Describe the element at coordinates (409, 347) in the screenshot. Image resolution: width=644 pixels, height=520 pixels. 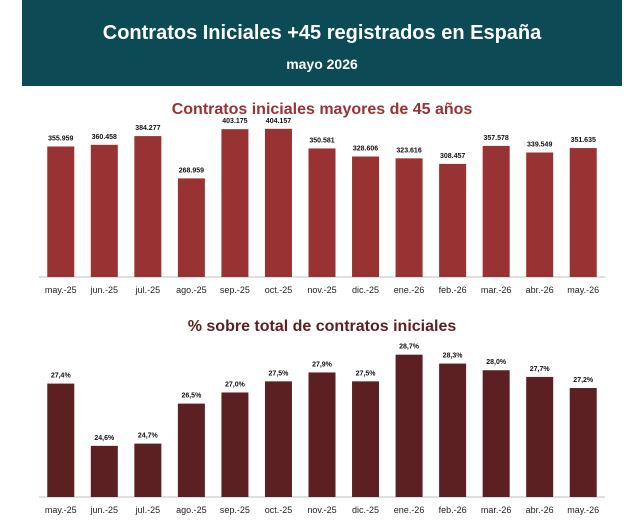
I see `chart-2-data-label: 28,7%` at that location.